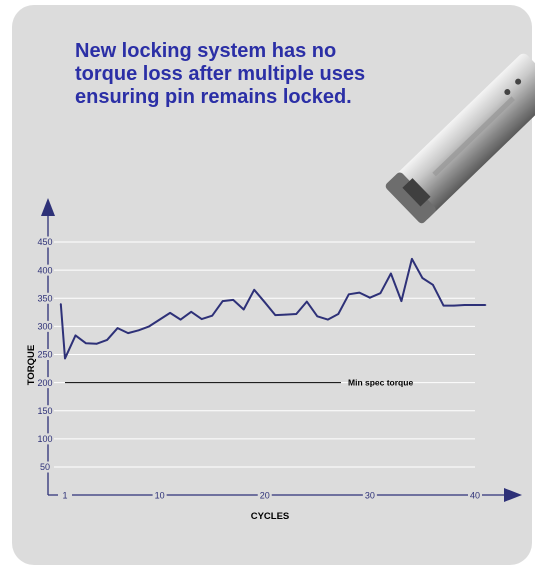  What do you see at coordinates (272, 308) in the screenshot?
I see `series-line-torque` at bounding box center [272, 308].